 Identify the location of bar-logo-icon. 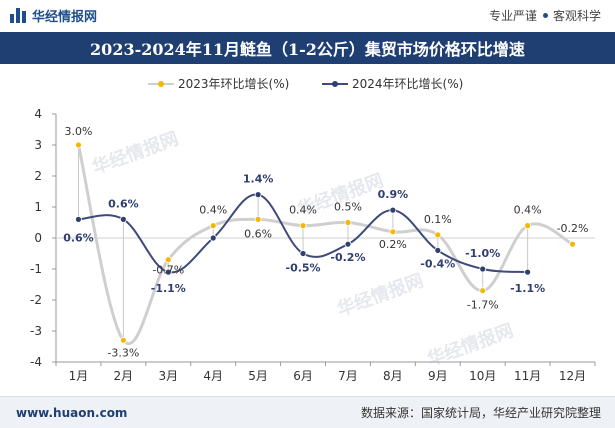
(18, 15).